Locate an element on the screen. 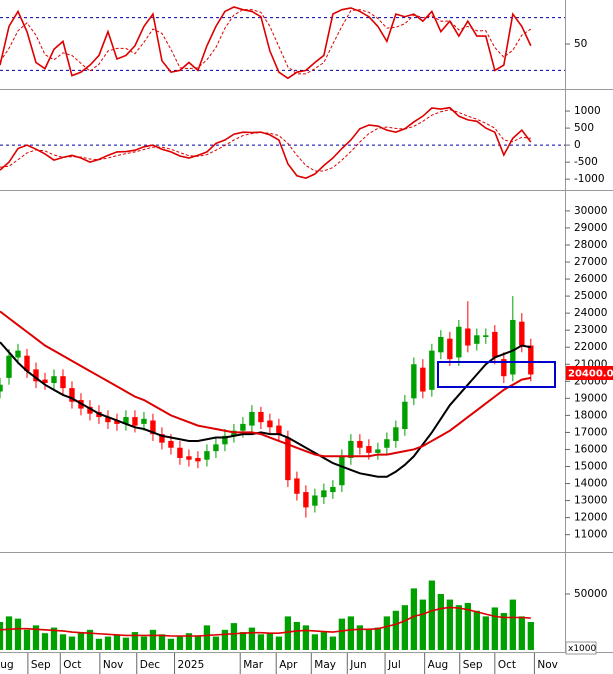 This screenshot has width=613, height=674. highlight-box is located at coordinates (496, 374).